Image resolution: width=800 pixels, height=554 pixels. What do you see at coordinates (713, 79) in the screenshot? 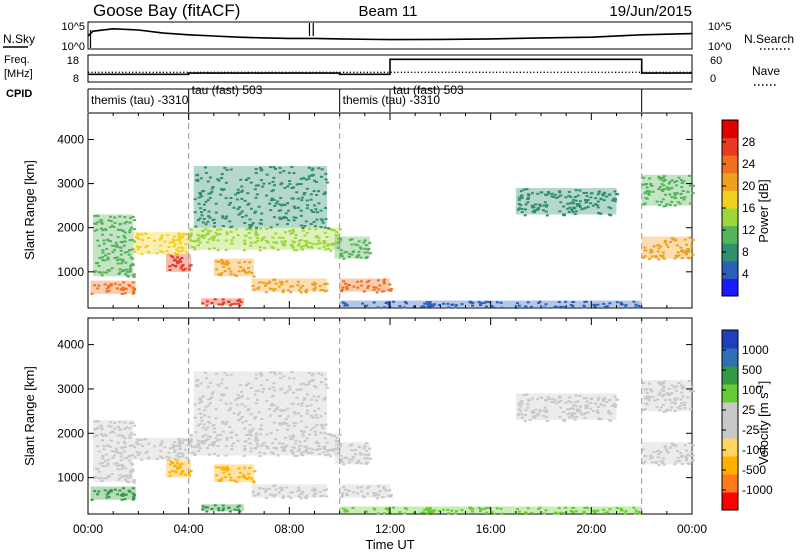
I see `nave-tick-bottom: 0` at bounding box center [713, 79].